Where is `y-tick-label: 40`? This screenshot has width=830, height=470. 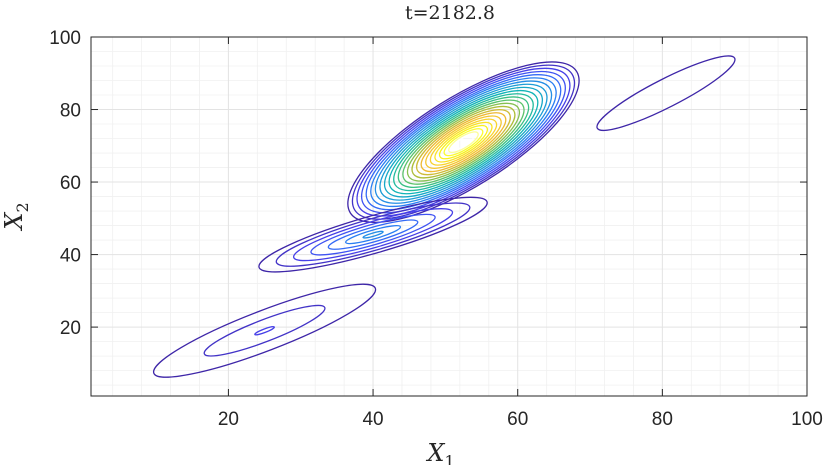
y-tick-label: 40 is located at coordinates (70, 256).